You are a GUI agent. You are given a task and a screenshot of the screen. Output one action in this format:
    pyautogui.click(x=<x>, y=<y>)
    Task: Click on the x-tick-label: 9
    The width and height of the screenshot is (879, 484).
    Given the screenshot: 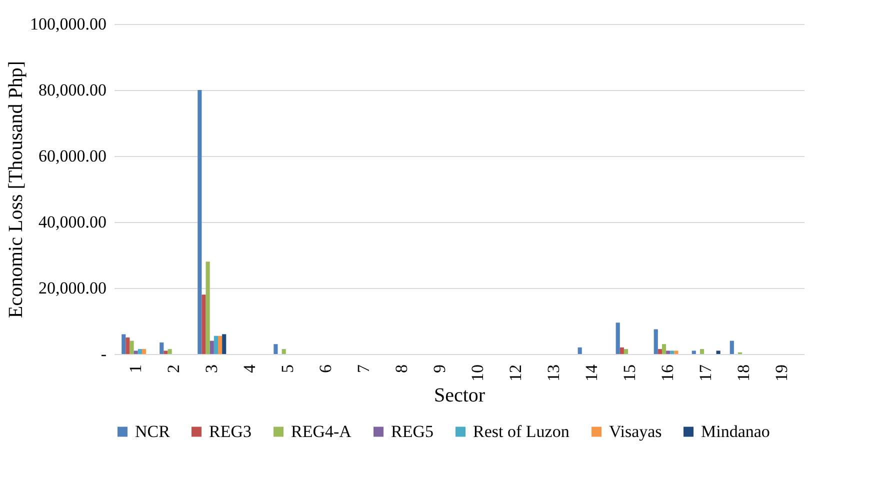 What is the action you would take?
    pyautogui.click(x=439, y=368)
    